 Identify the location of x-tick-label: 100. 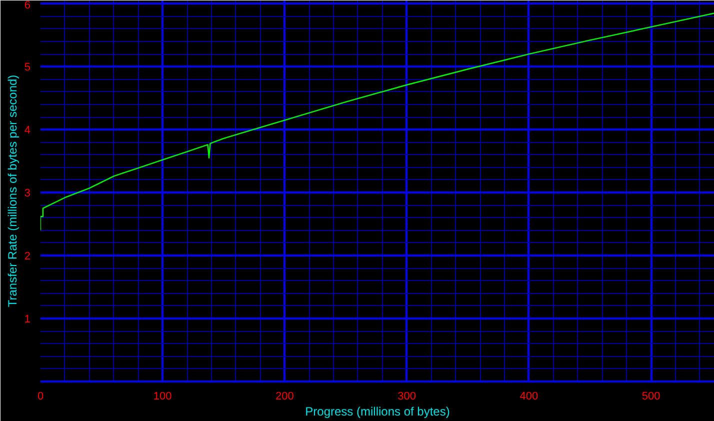
(162, 396).